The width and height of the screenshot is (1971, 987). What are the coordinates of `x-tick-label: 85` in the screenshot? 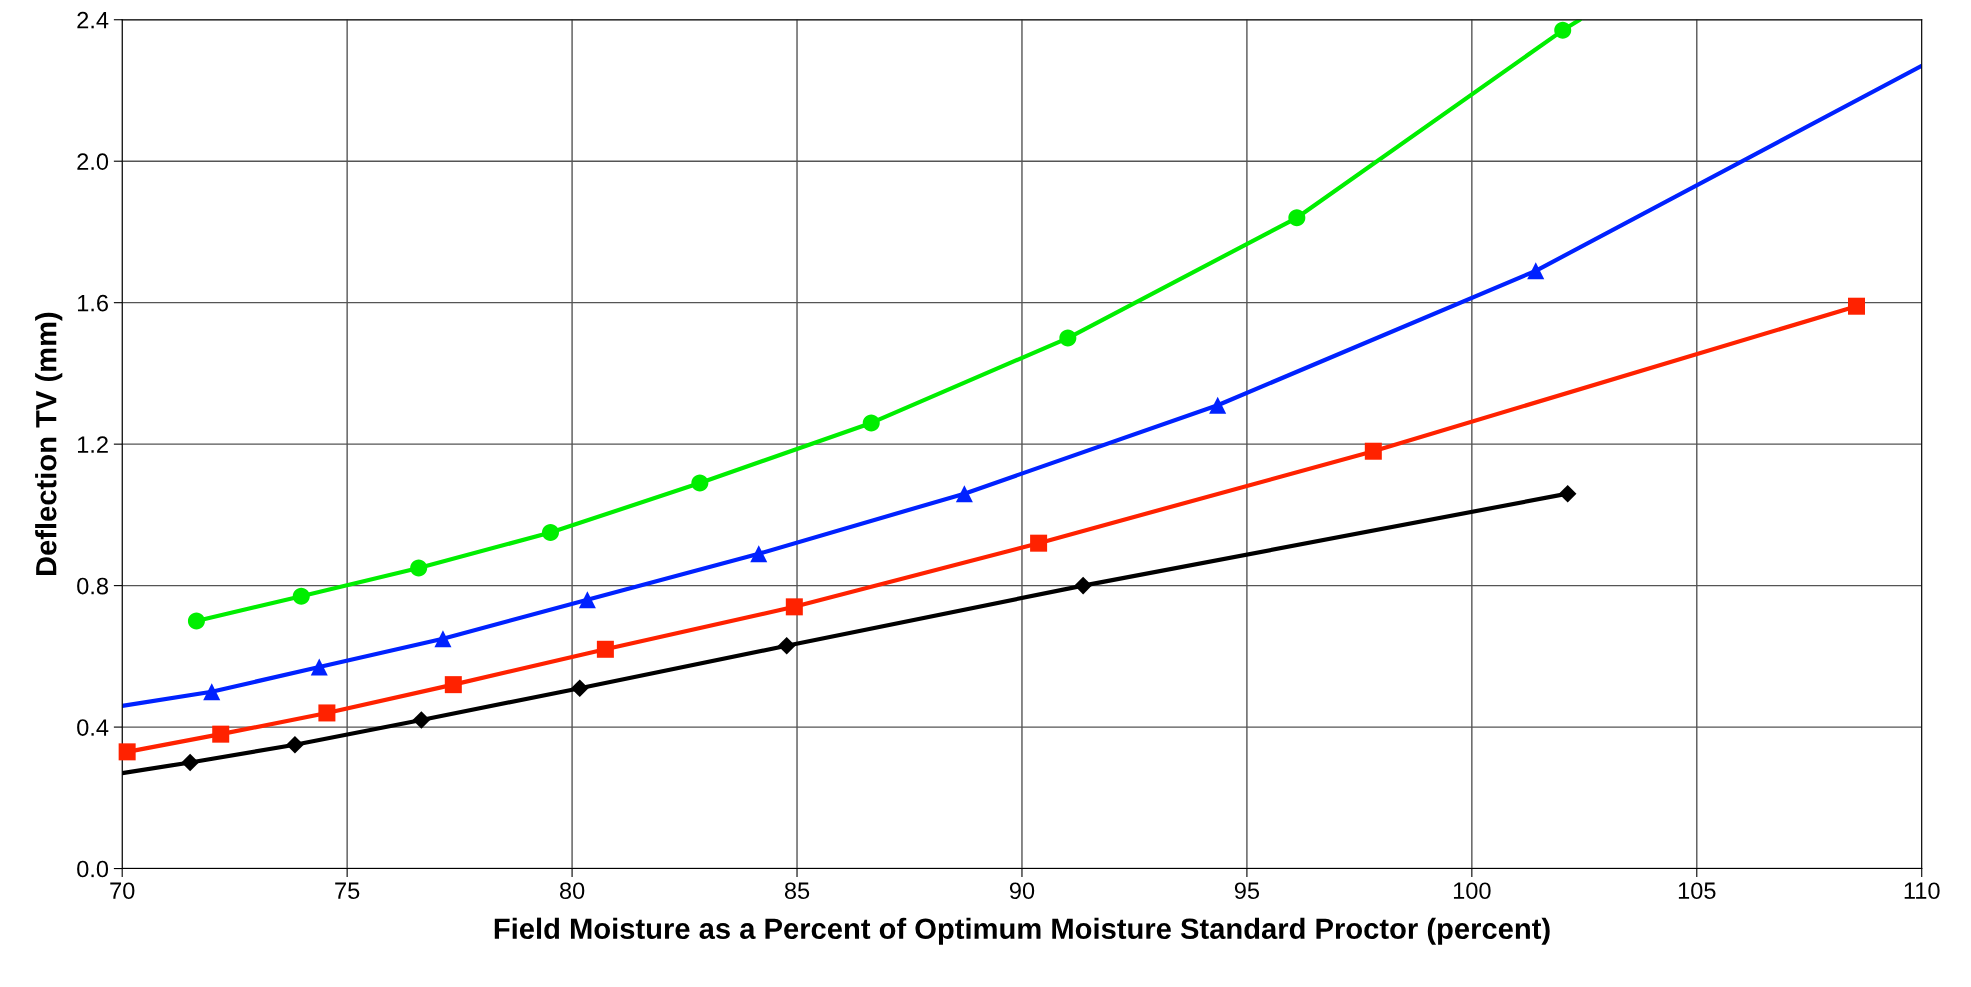 It's located at (797, 891).